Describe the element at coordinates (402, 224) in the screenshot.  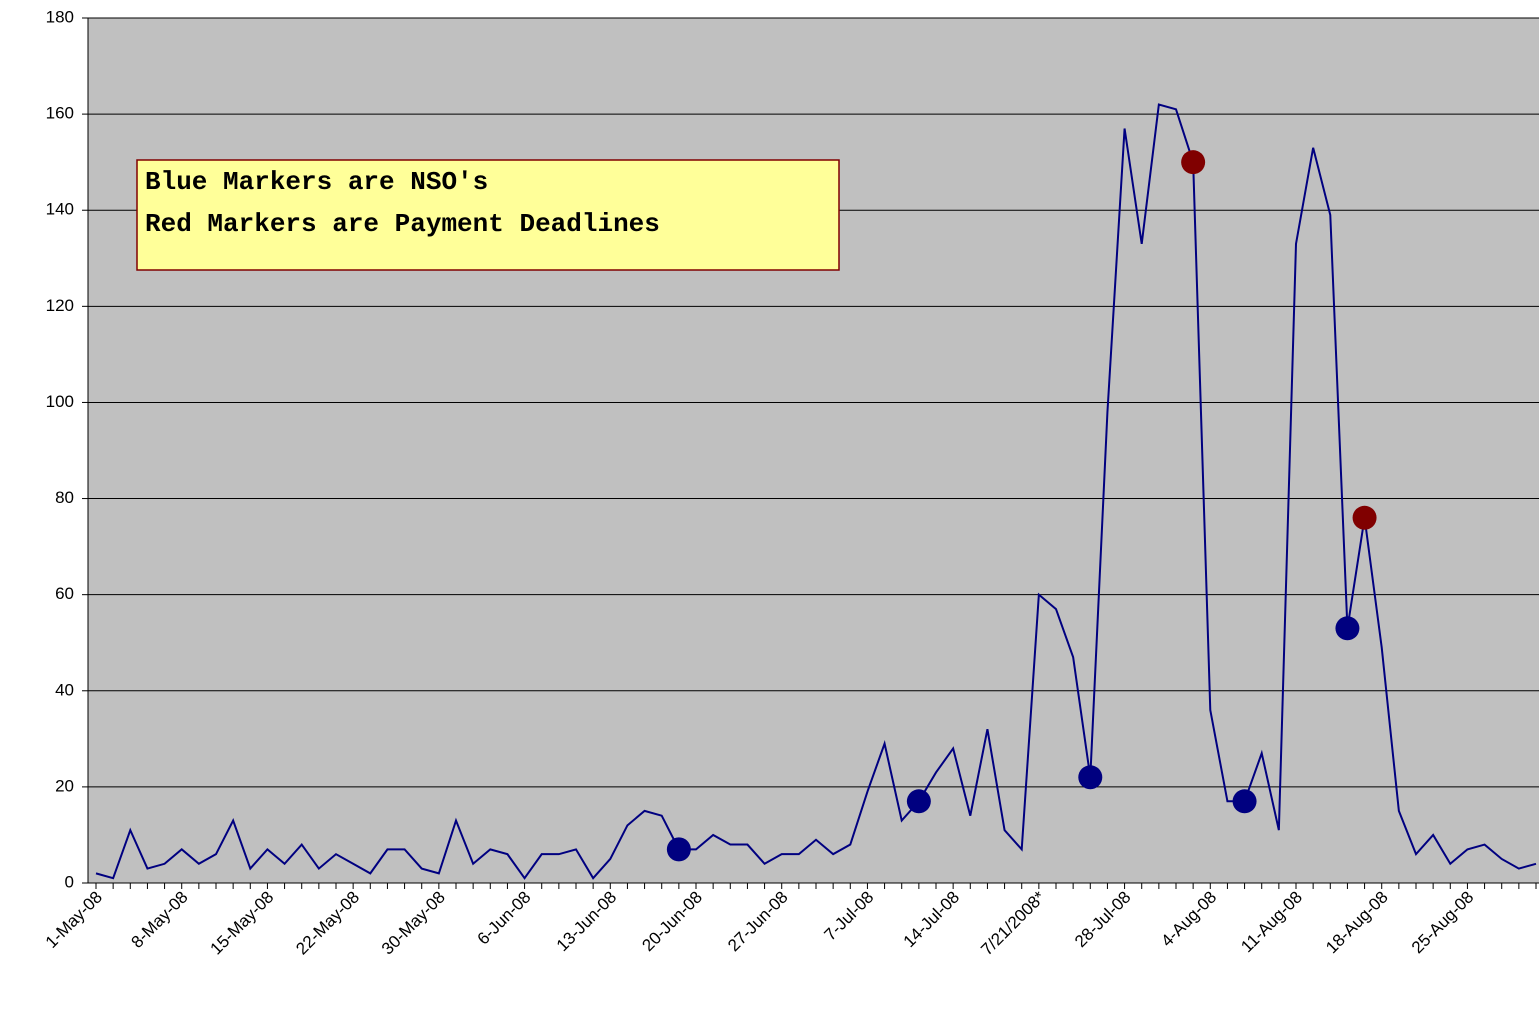
I see `annotation: Red Markers are Payment Deadlines` at that location.